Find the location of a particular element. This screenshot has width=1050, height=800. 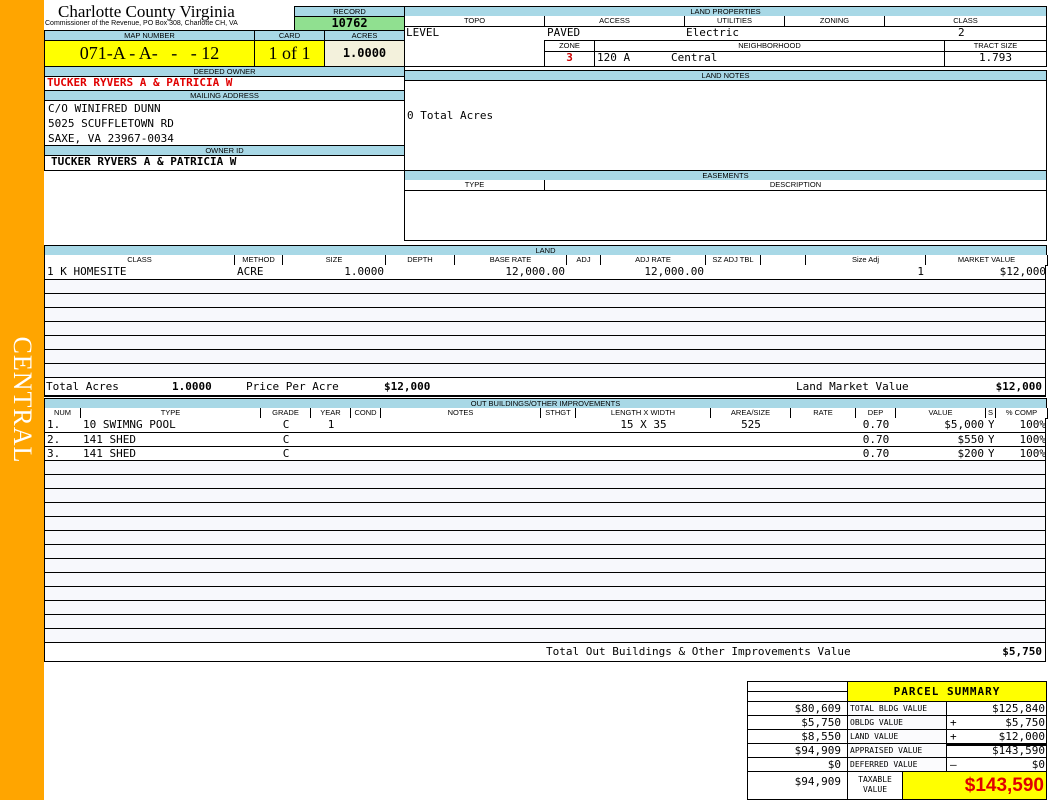

summary-label: OBLDG VALUE is located at coordinates (897, 722).